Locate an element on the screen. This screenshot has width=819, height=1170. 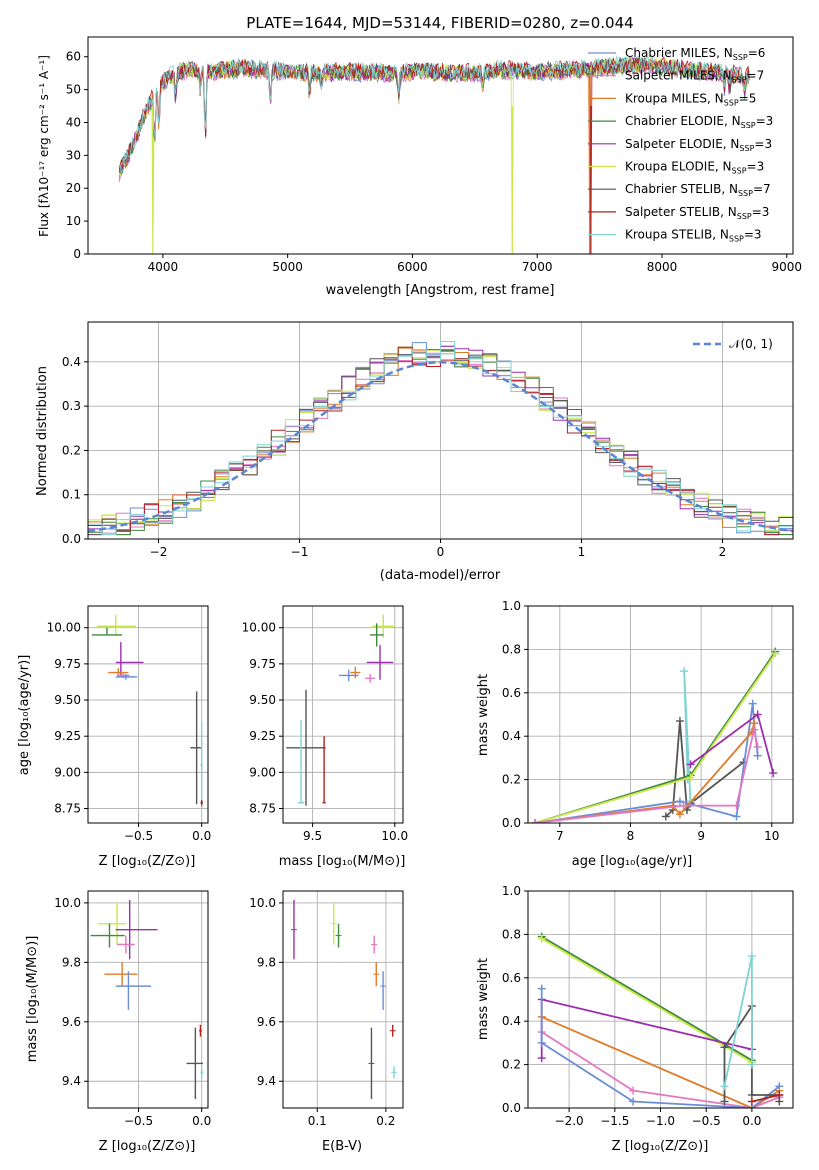
series-chabrier_elodie is located at coordinates (647, 998).